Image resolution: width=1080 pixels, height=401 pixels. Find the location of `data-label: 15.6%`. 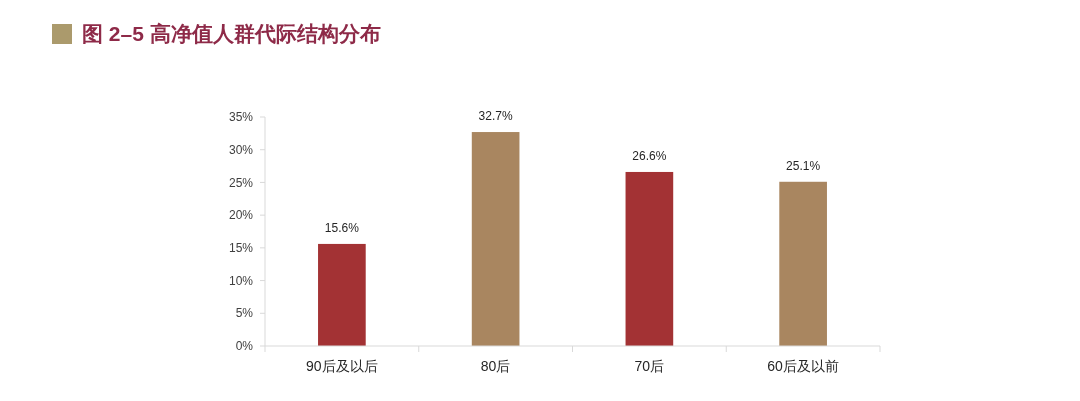

data-label: 15.6% is located at coordinates (342, 227).